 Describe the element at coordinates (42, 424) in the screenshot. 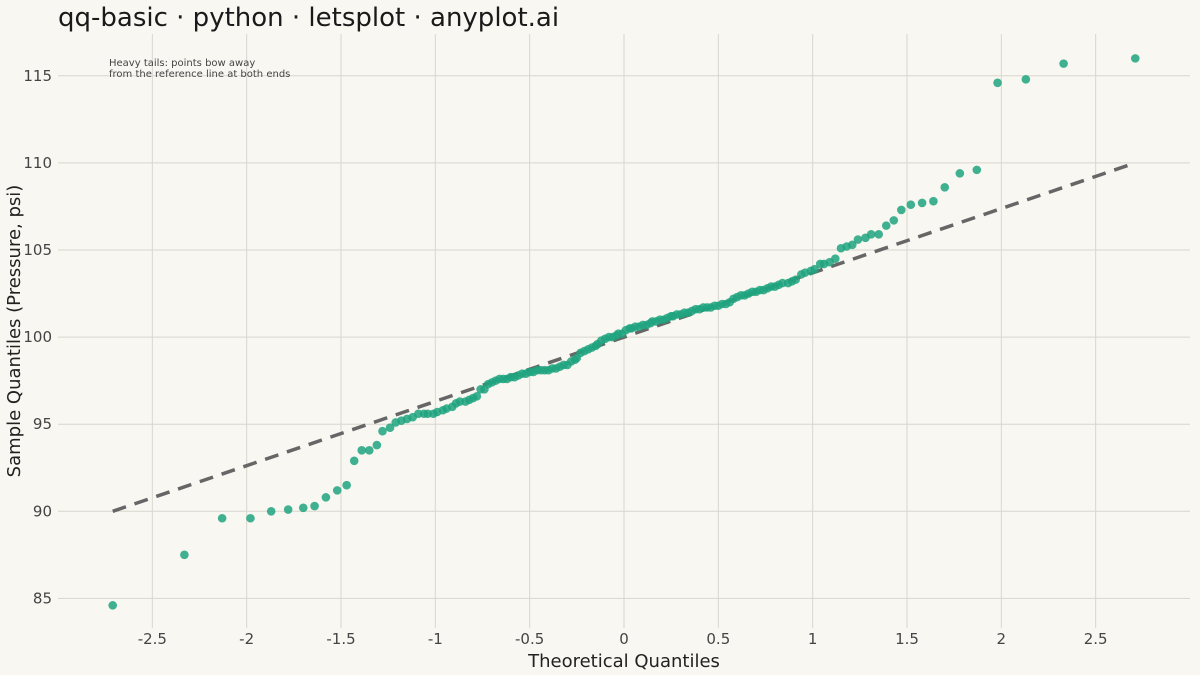

I see `y-tick-label: 95` at that location.